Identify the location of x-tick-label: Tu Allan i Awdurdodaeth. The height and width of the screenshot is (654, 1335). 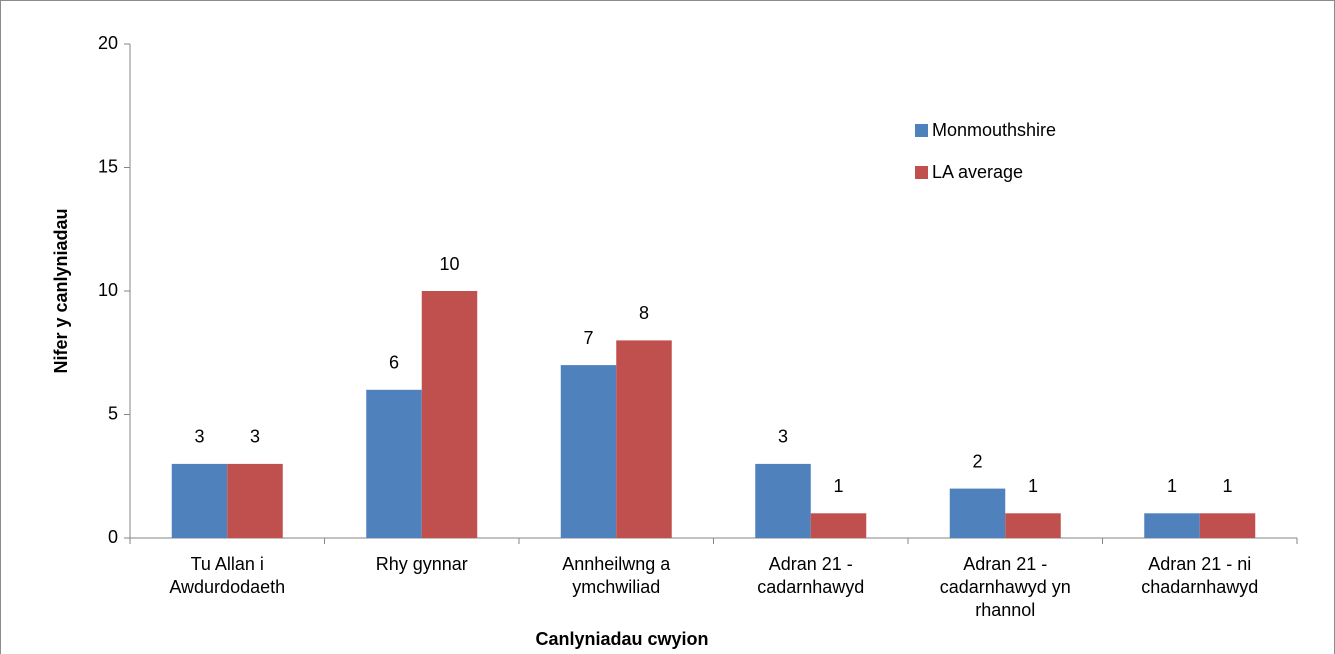
(227, 575).